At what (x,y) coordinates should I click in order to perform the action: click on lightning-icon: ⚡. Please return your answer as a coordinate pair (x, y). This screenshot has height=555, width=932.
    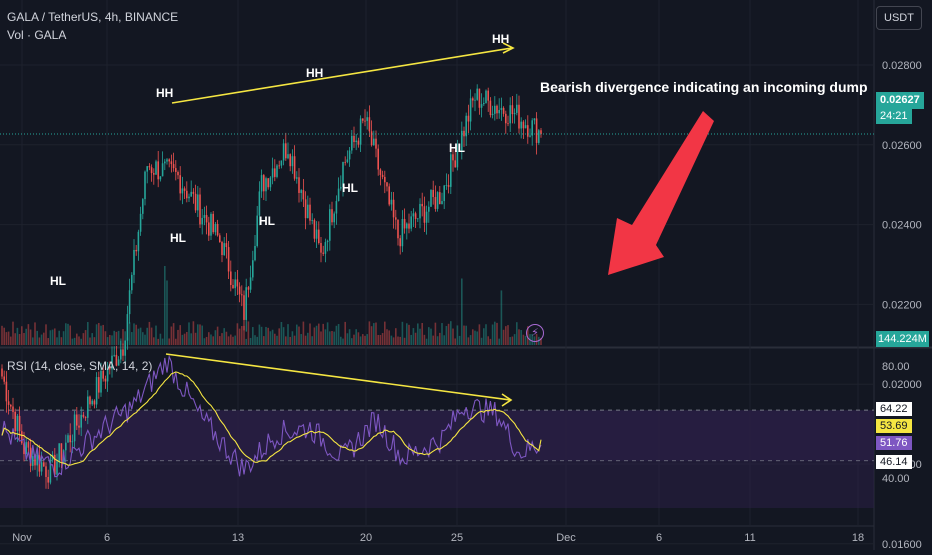
    Looking at the image, I should click on (535, 333).